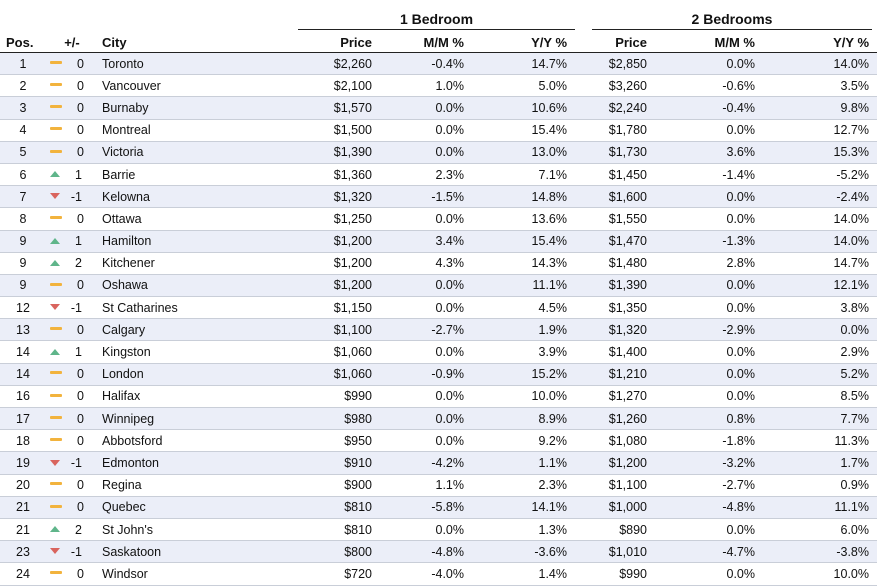 This screenshot has width=877, height=586. I want to click on col-header-change: +/-, so click(72, 43).